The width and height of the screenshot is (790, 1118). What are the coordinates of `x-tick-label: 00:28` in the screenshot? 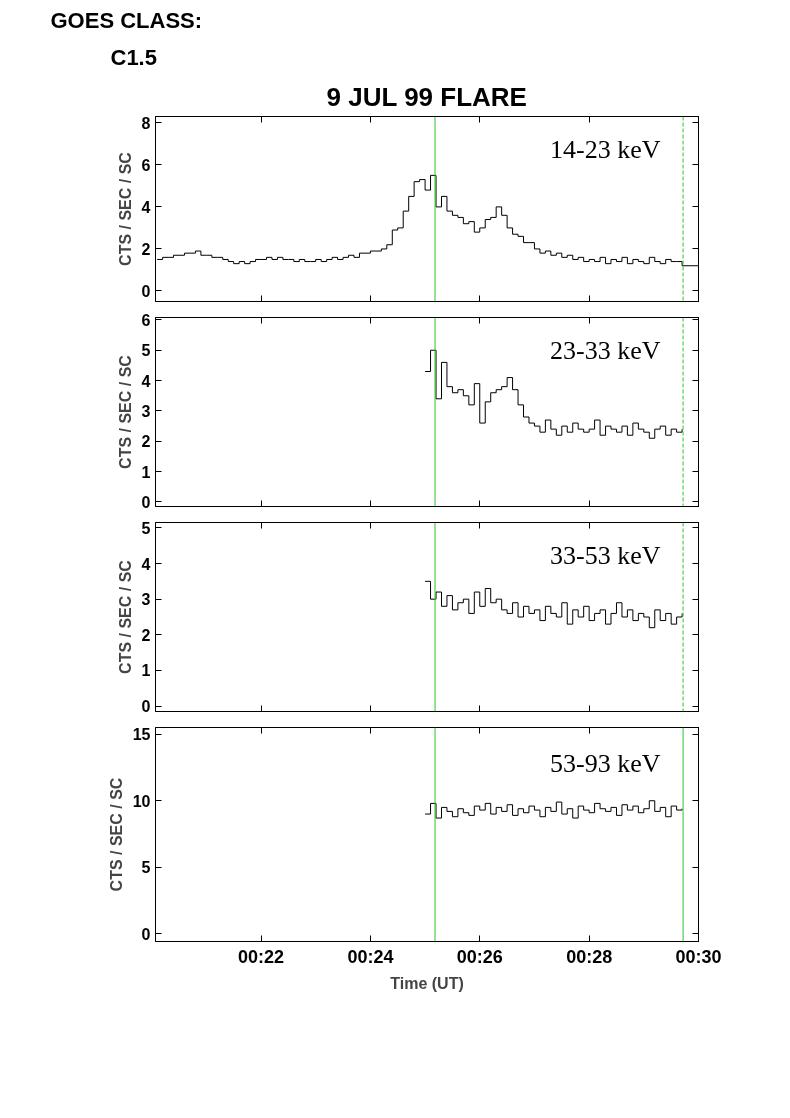 It's located at (589, 956).